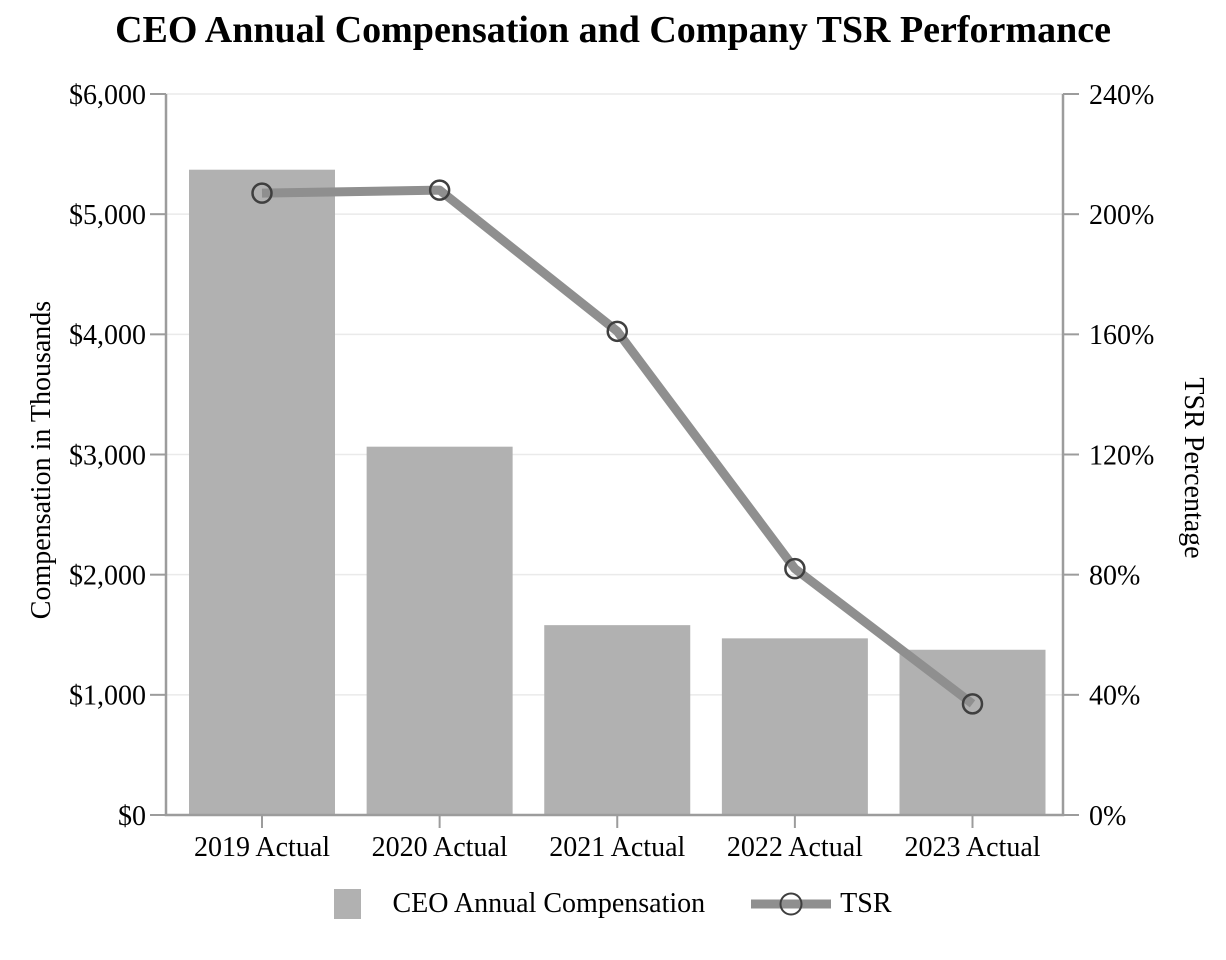 Image resolution: width=1226 pixels, height=960 pixels. I want to click on left-axis-tick-label: $0, so click(132, 816).